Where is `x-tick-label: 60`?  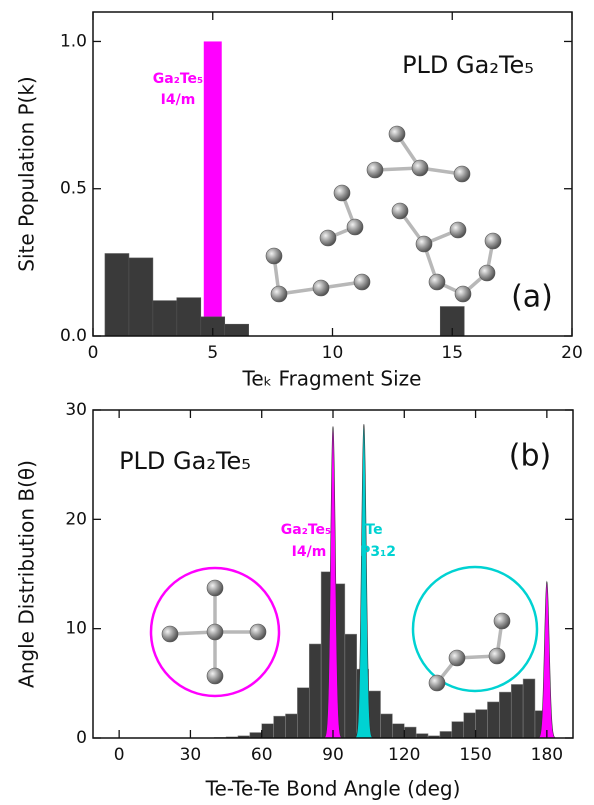 x-tick-label: 60 is located at coordinates (262, 755).